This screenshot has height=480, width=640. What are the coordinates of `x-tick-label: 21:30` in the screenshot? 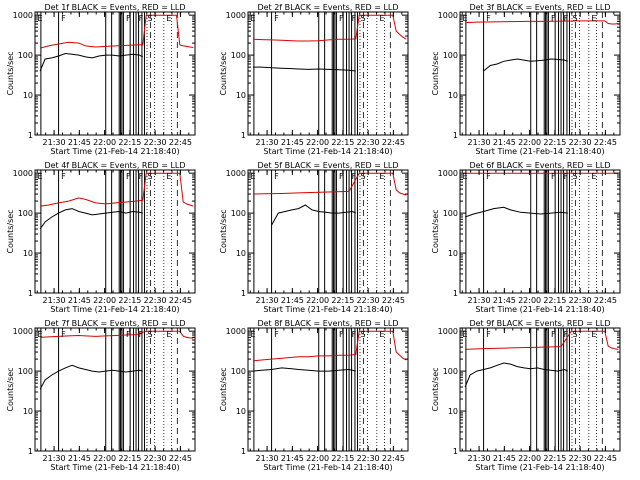 It's located at (54, 458).